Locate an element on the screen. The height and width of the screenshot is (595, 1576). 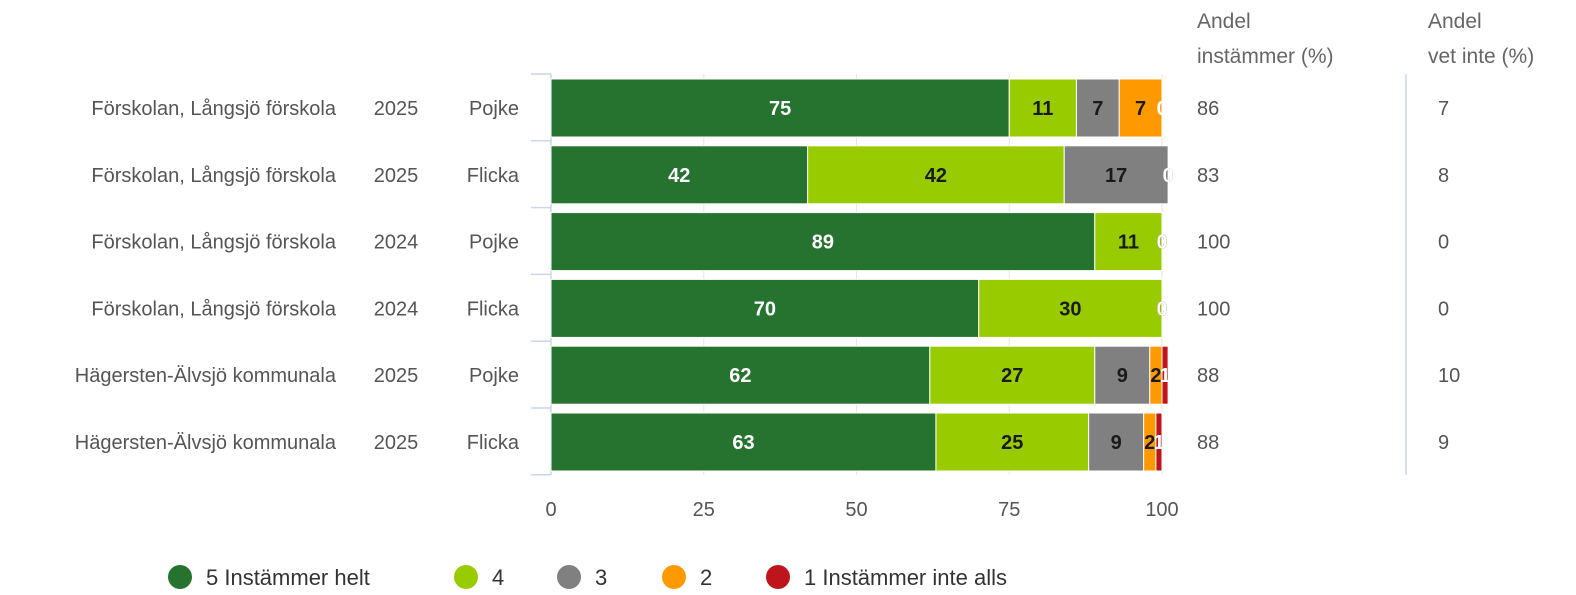
data-label-row4-s1: 27 is located at coordinates (1012, 376).